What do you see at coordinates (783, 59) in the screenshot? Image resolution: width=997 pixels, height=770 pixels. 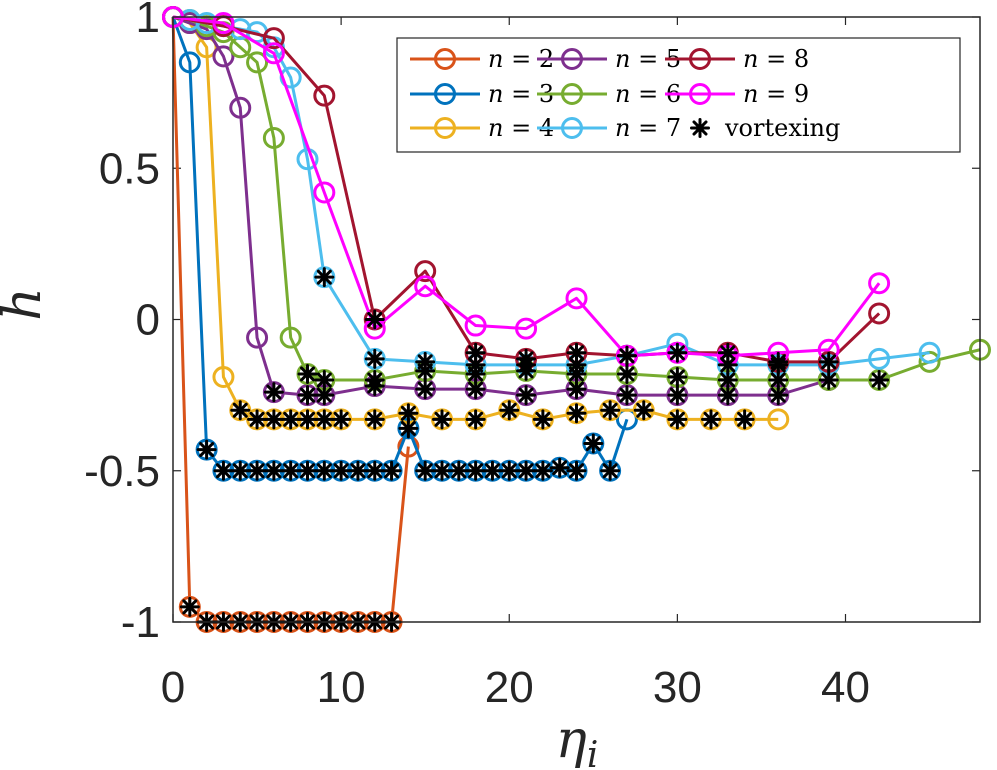 I see `legend-label-eq: = 8` at bounding box center [783, 59].